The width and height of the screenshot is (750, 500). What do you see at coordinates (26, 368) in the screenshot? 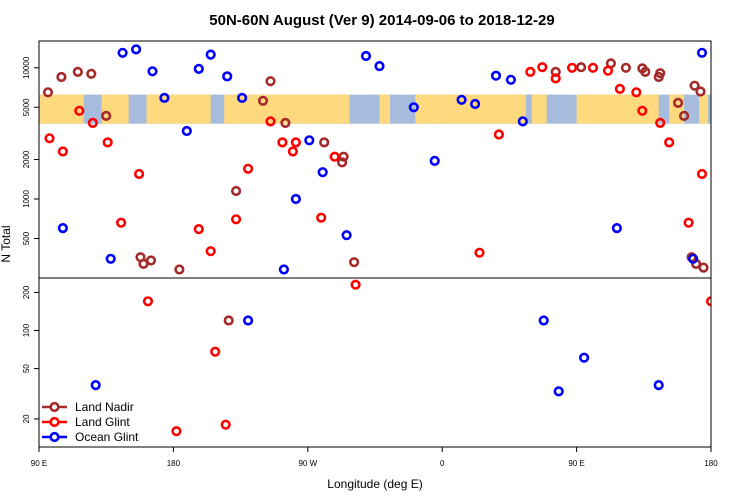
I see `y-tick-label: 50` at bounding box center [26, 368].